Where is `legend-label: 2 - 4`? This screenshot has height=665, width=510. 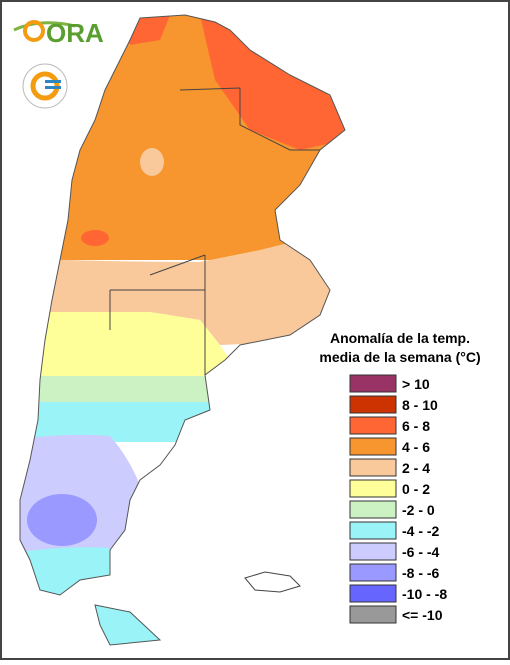
legend-label: 2 - 4 is located at coordinates (416, 468).